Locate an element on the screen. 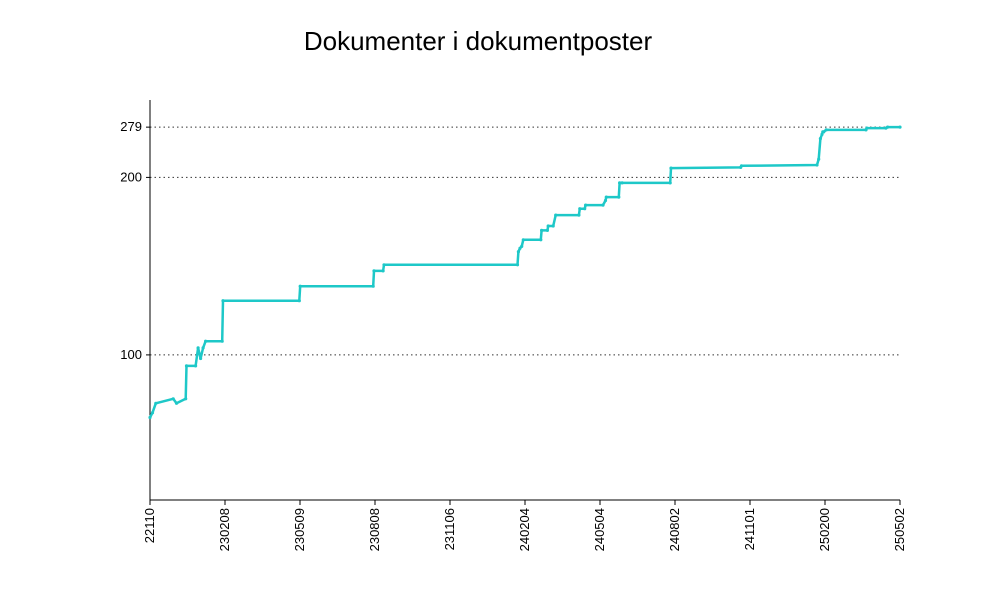 The width and height of the screenshot is (1000, 605). y-tick-layer: 100 200 279 is located at coordinates (135, 240).